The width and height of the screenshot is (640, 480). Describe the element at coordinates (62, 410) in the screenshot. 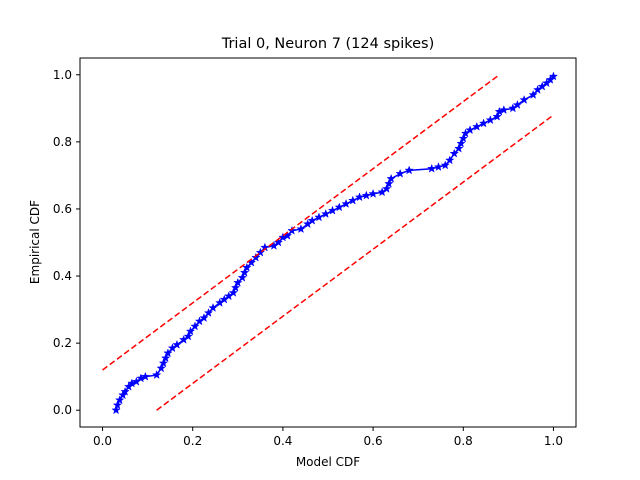

I see `y-tick-label: 0.0` at that location.